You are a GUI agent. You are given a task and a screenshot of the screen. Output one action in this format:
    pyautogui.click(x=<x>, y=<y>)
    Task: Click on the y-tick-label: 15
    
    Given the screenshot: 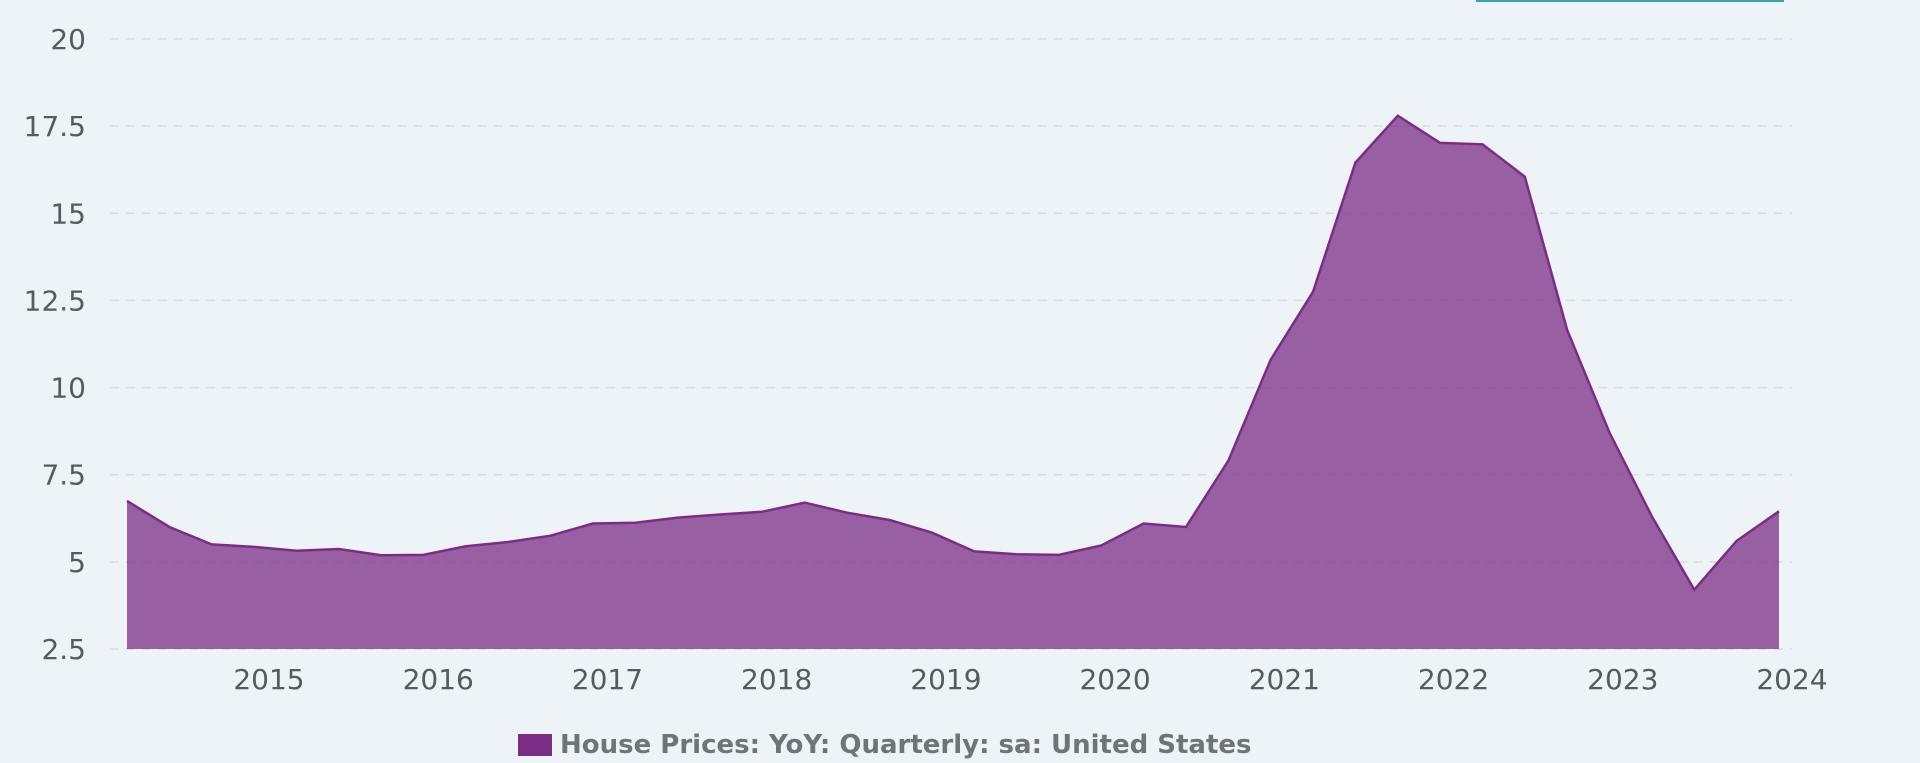 What is the action you would take?
    pyautogui.click(x=68, y=213)
    